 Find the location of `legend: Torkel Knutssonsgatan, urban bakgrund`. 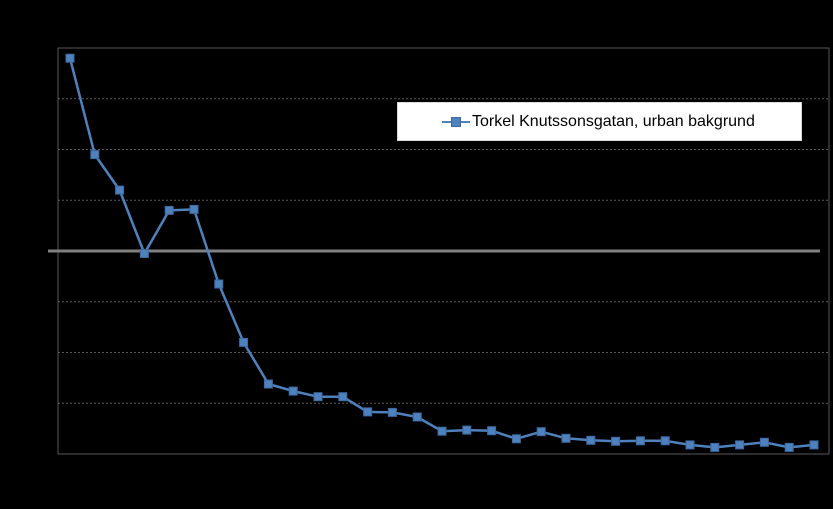

legend: Torkel Knutssonsgatan, urban bakgrund is located at coordinates (599, 121).